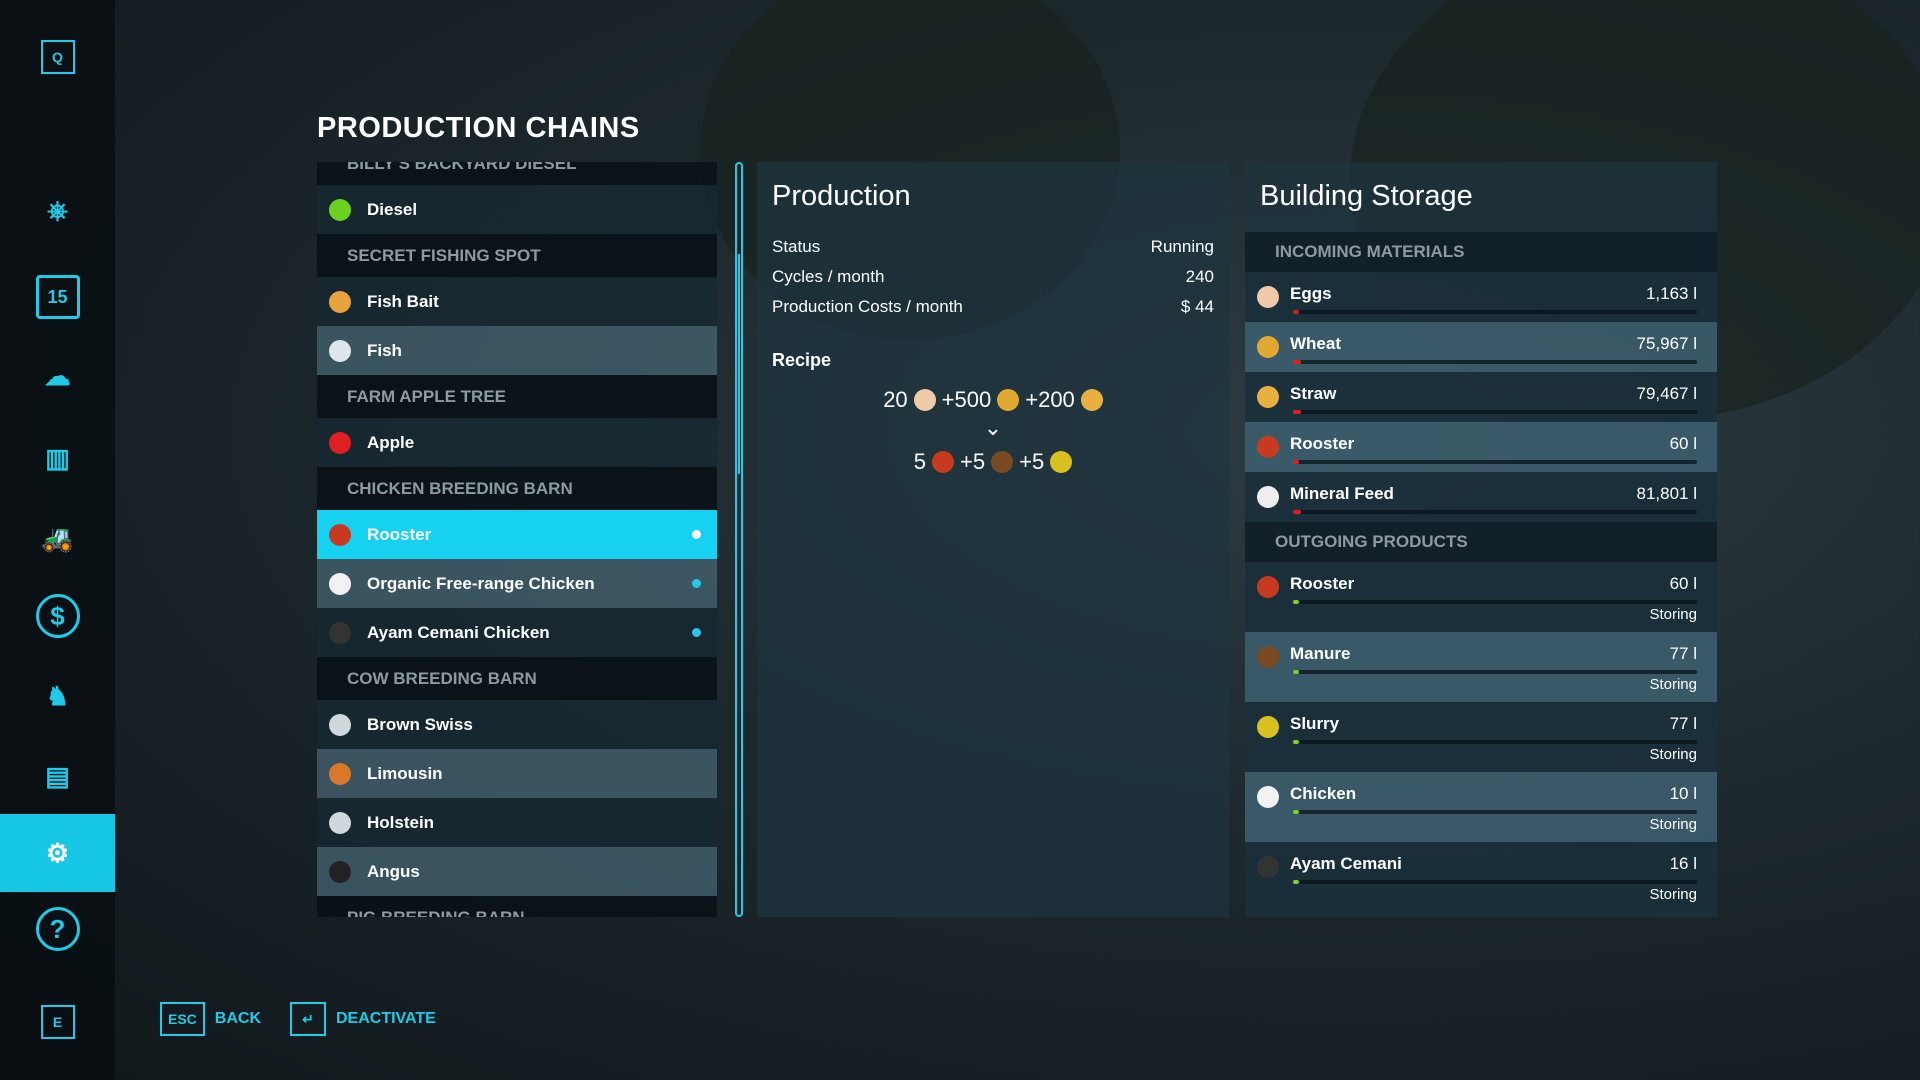 The image size is (1920, 1080). What do you see at coordinates (796, 246) in the screenshot?
I see `stat-label: Status` at bounding box center [796, 246].